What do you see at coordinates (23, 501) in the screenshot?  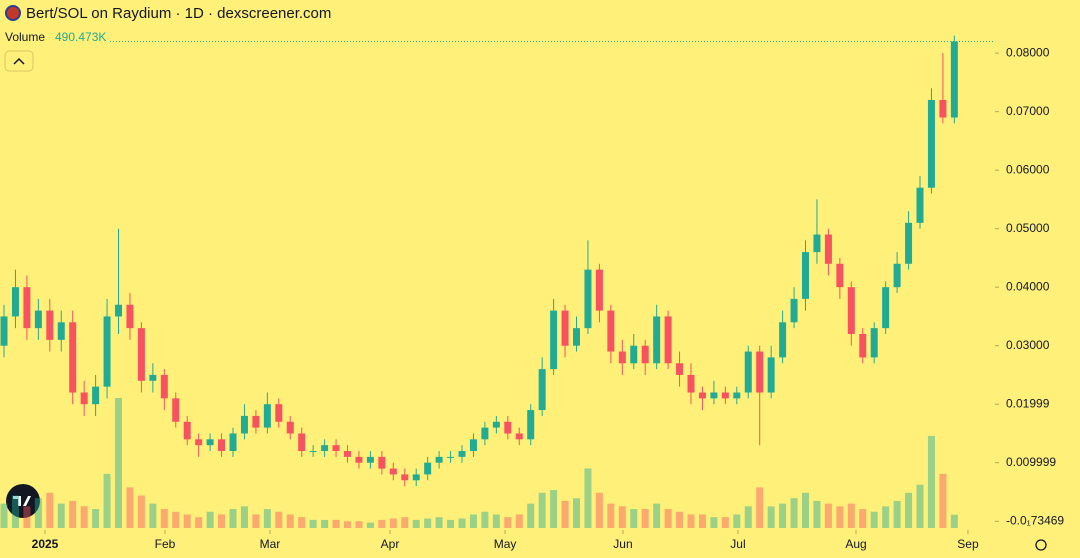 I see `tv-logo` at bounding box center [23, 501].